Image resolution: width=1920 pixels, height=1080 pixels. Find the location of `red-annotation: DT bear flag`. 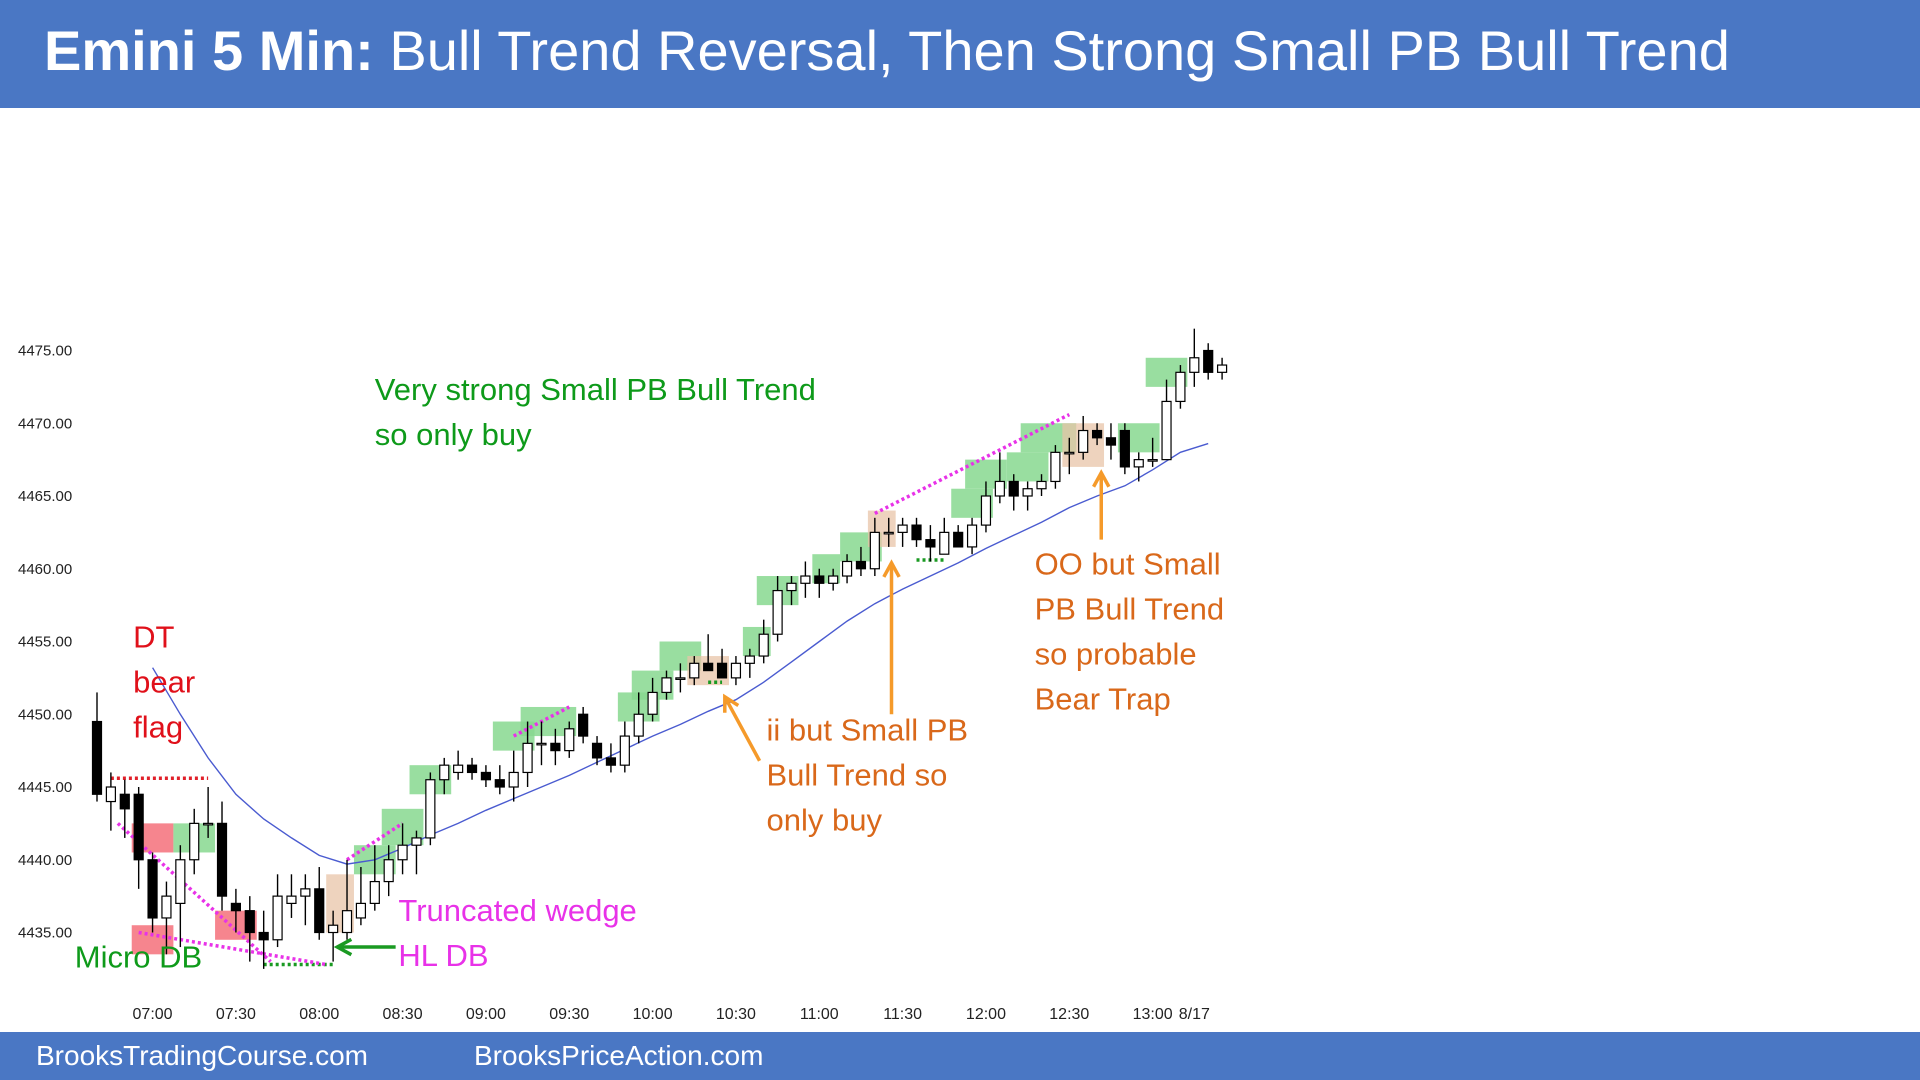

red-annotation: DT bear flag is located at coordinates (164, 681).